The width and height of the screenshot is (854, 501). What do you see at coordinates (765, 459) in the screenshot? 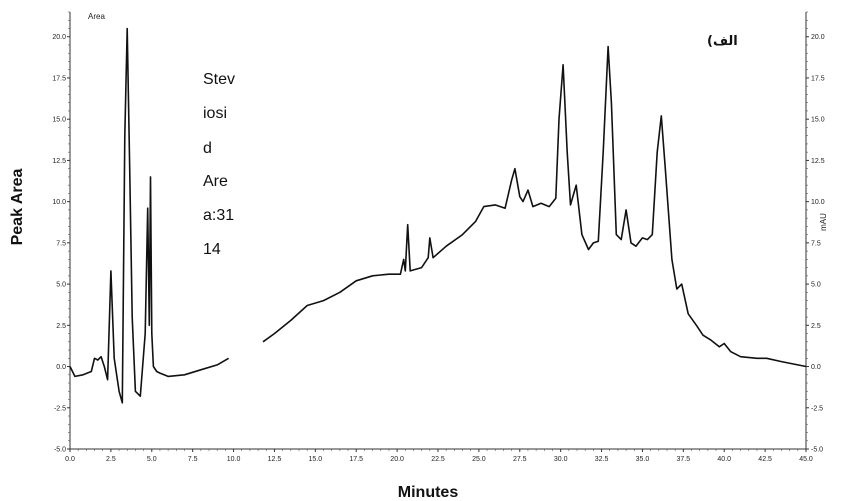
I see `x-tick-label: 42.5` at bounding box center [765, 459].